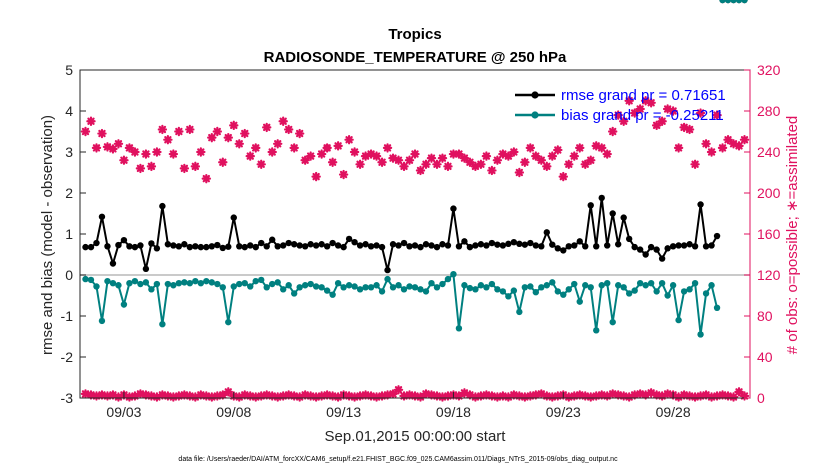 This screenshot has height=470, width=830. Describe the element at coordinates (69, 152) in the screenshot. I see `y-tick-label-left: 3` at that location.